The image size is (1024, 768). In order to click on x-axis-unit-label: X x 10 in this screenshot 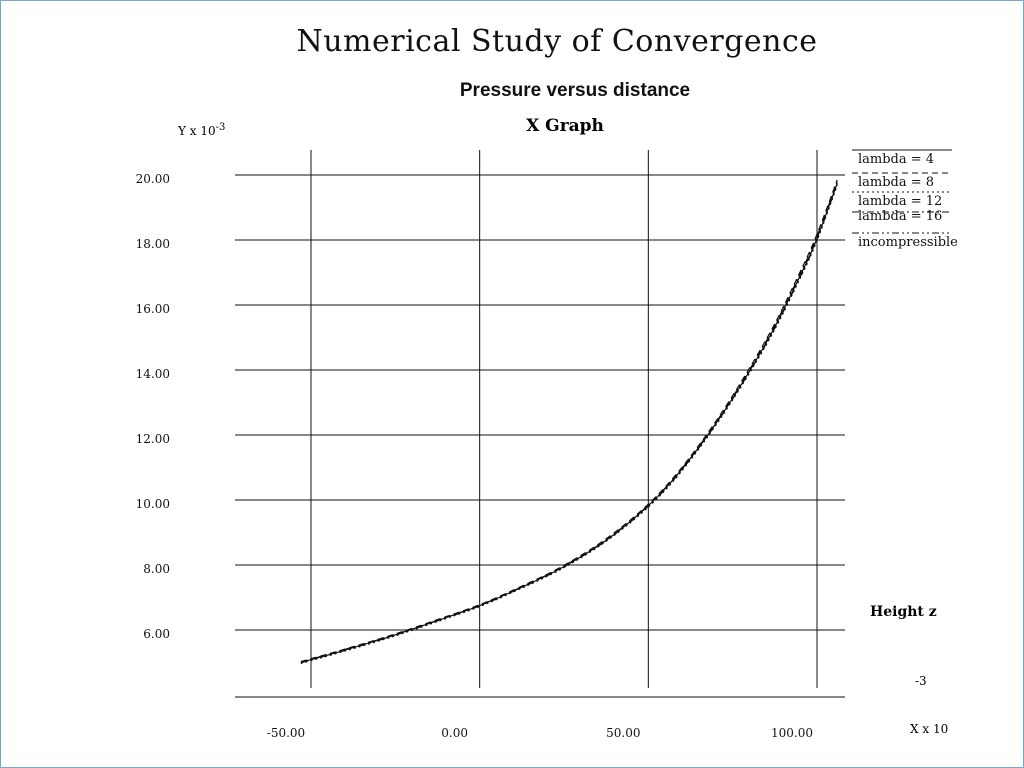, I will do `click(929, 729)`.